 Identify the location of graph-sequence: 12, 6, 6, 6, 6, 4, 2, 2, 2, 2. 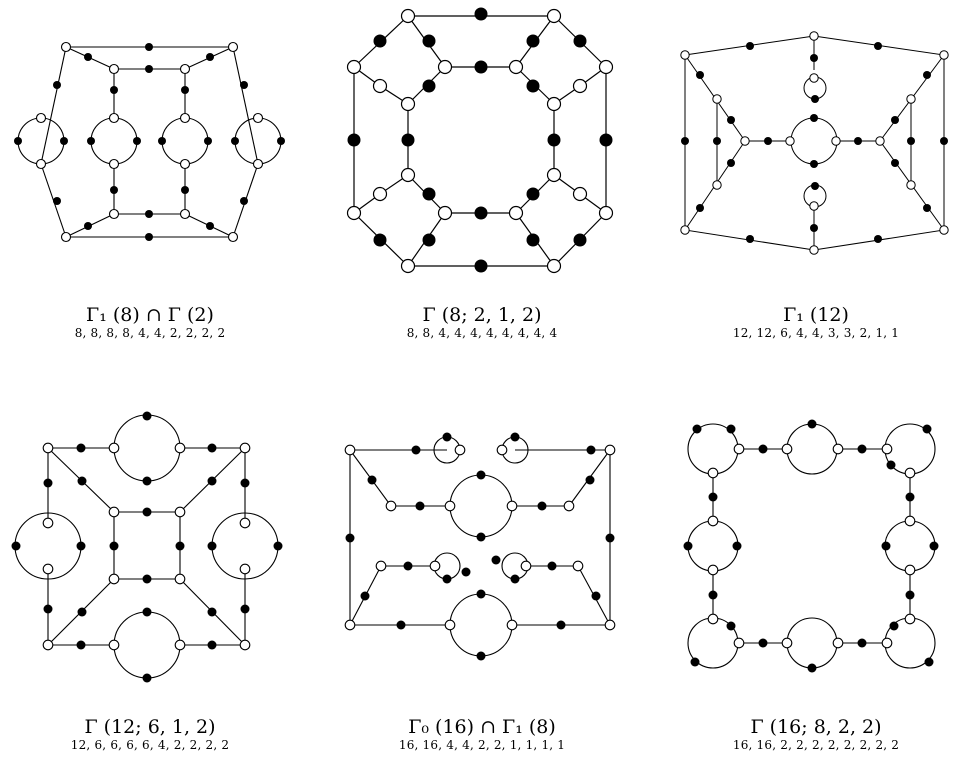
(150, 745).